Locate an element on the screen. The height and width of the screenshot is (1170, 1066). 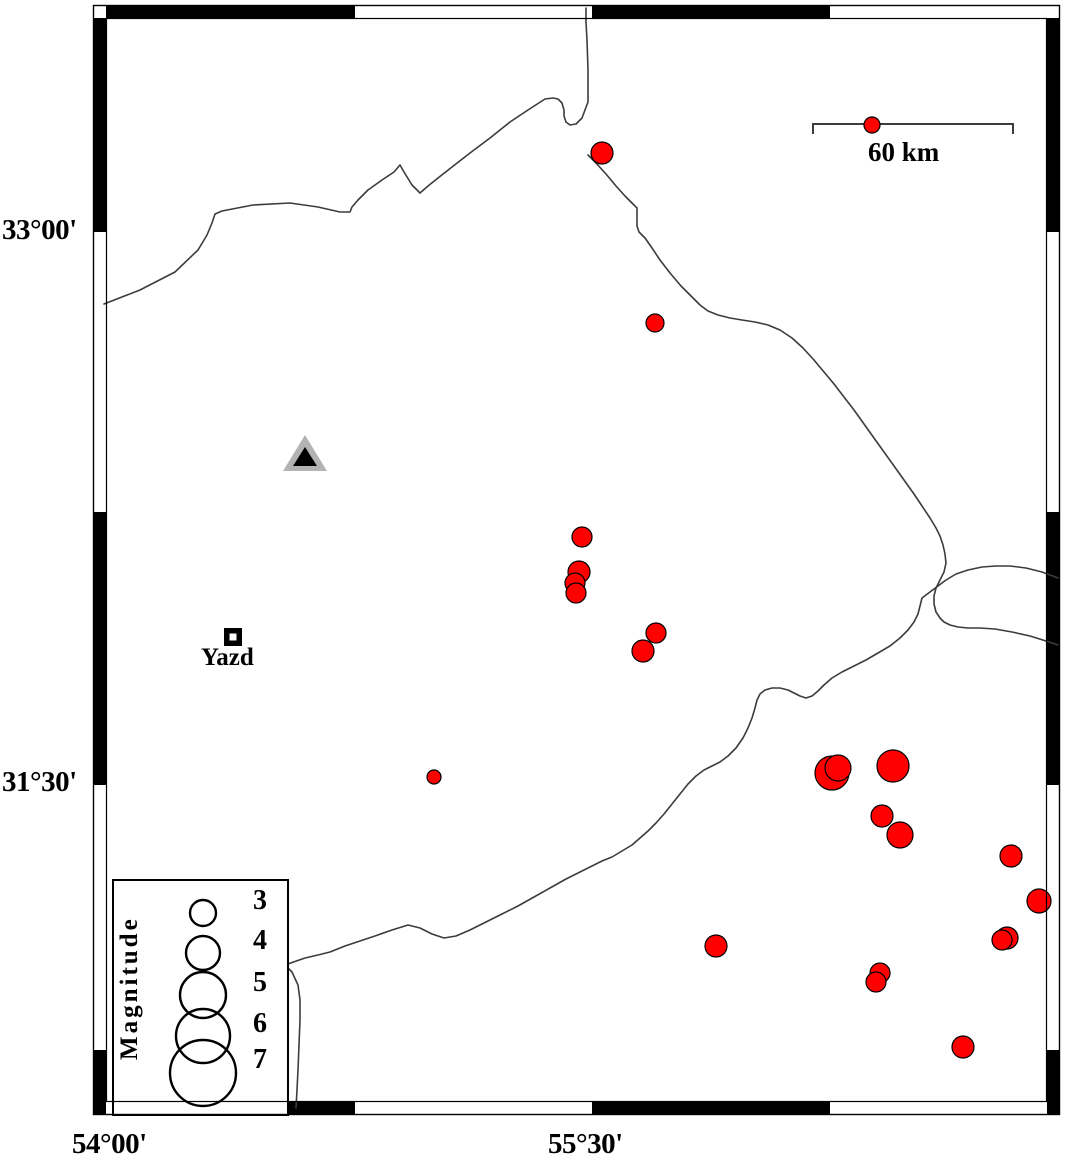
square-marker is located at coordinates (233, 637).